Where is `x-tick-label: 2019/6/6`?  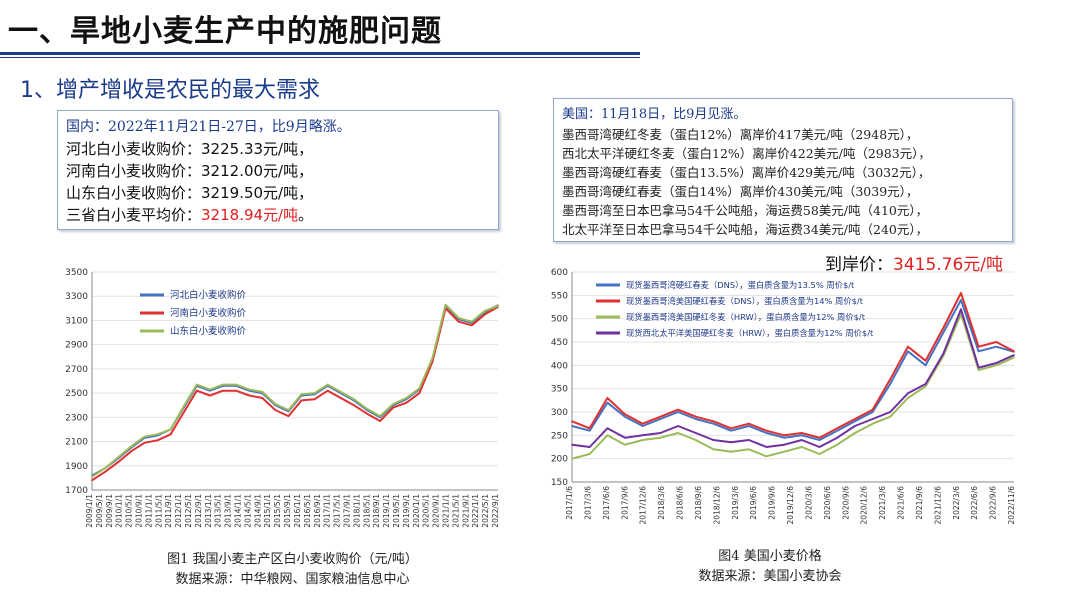 x-tick-label: 2019/6/6 is located at coordinates (753, 503).